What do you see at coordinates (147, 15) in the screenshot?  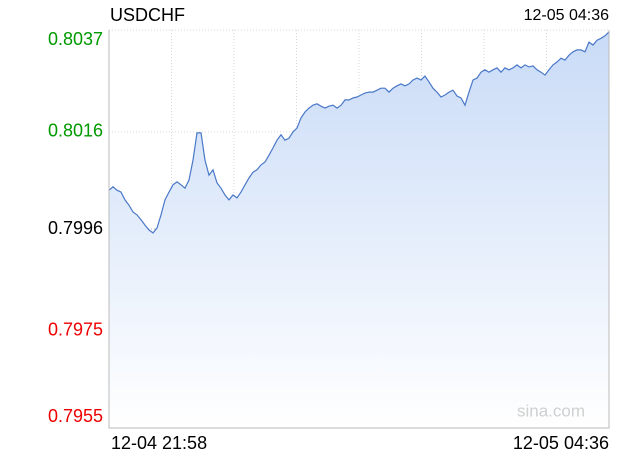 I see `chart-title: USDCHF` at bounding box center [147, 15].